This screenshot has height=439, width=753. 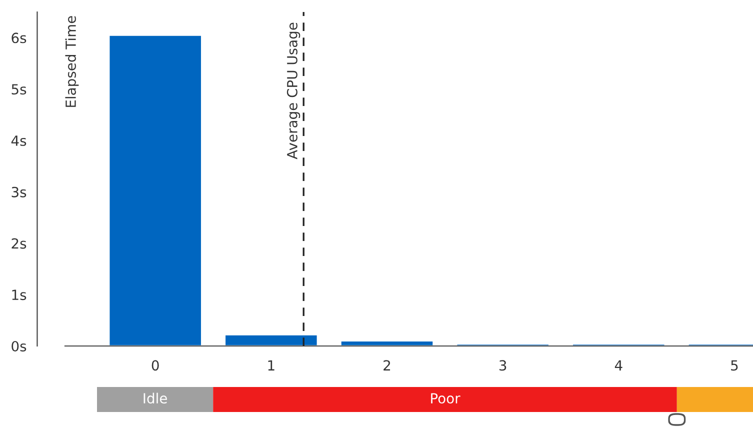 What do you see at coordinates (19, 89) in the screenshot?
I see `y-tick-label: 5s` at bounding box center [19, 89].